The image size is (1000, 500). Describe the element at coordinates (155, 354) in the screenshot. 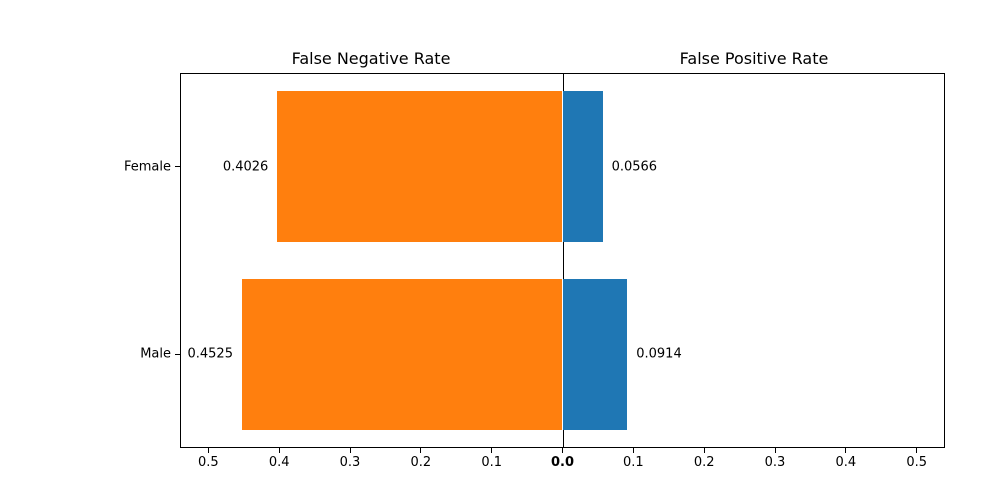

I see `y-axis-label-male: Male` at that location.